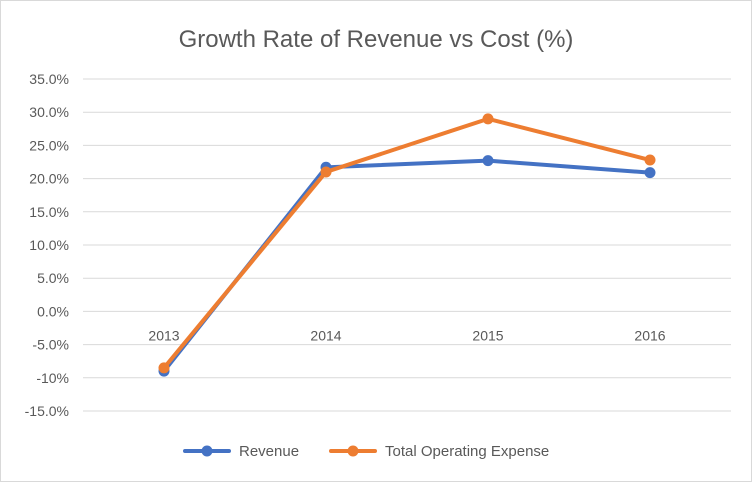  What do you see at coordinates (467, 451) in the screenshot?
I see `legend-label: Total Operating Expense` at bounding box center [467, 451].